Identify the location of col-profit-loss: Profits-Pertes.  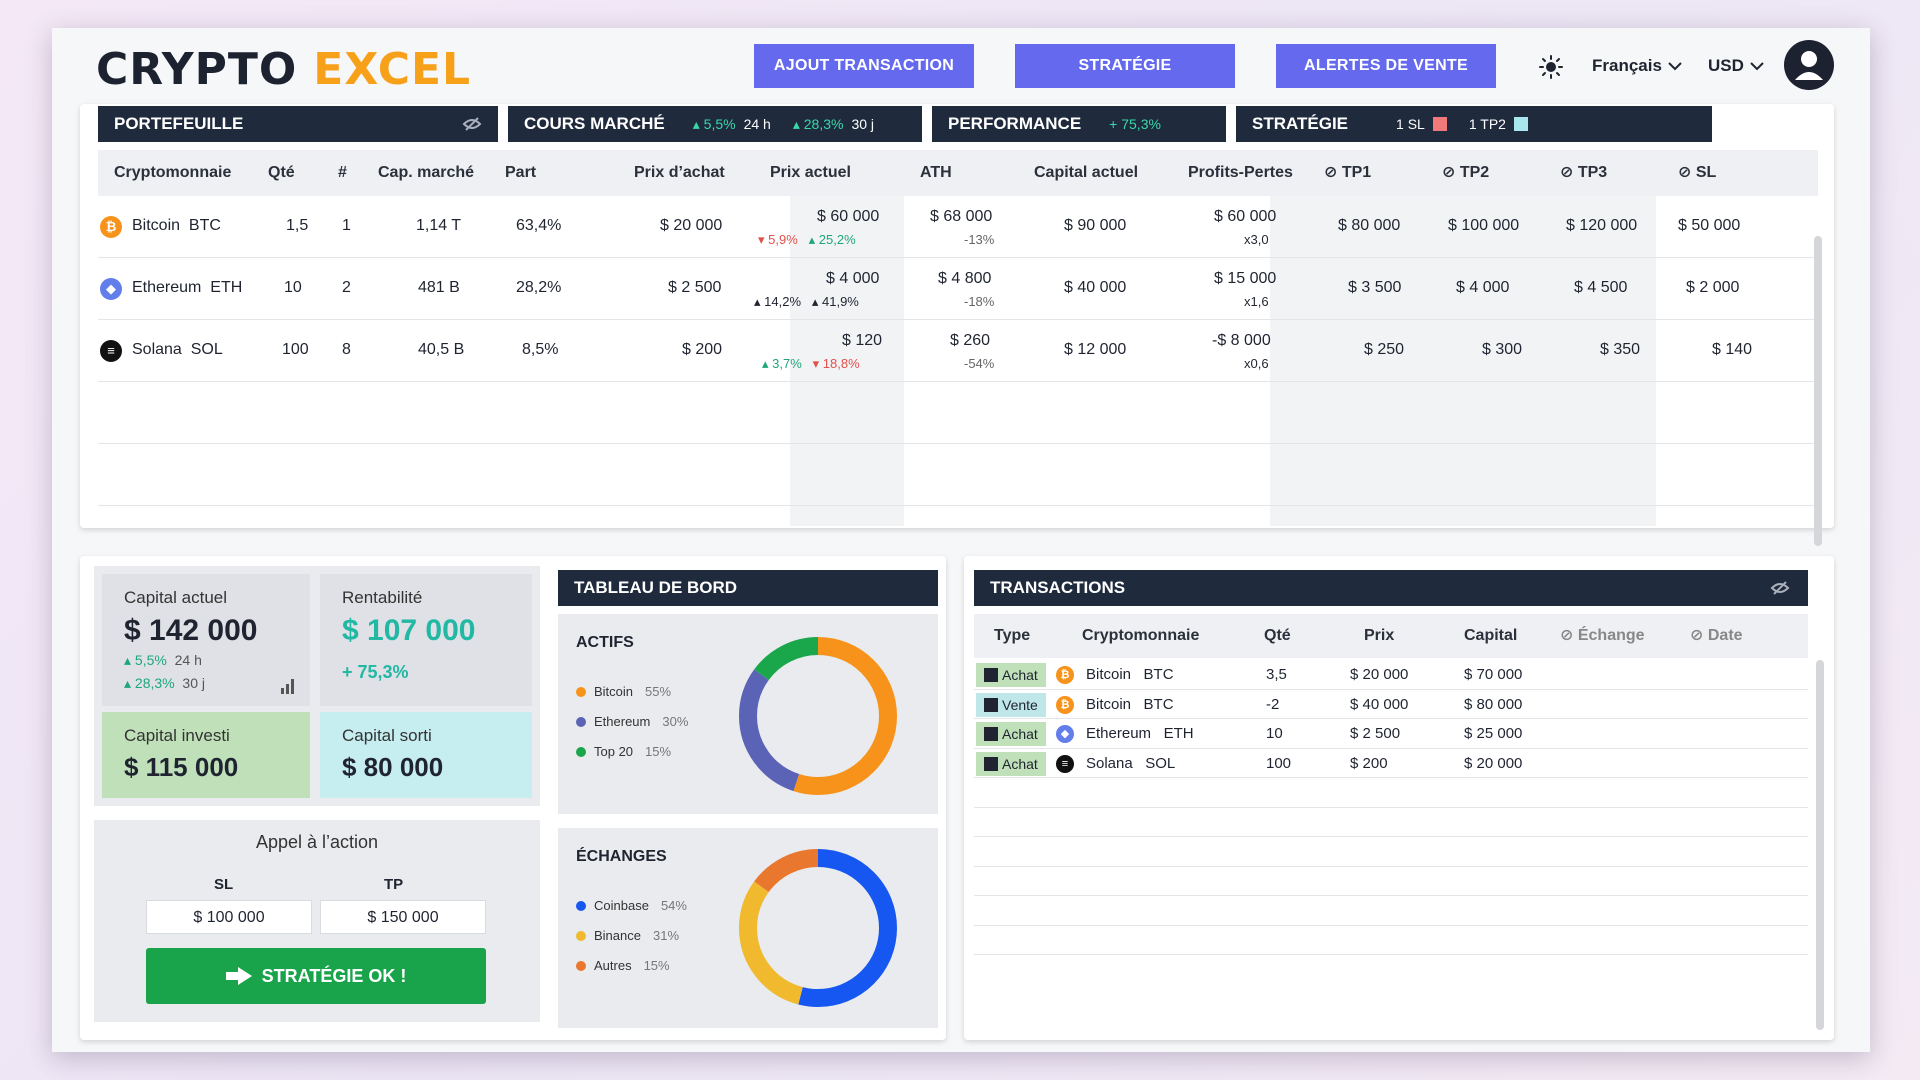
(1240, 172).